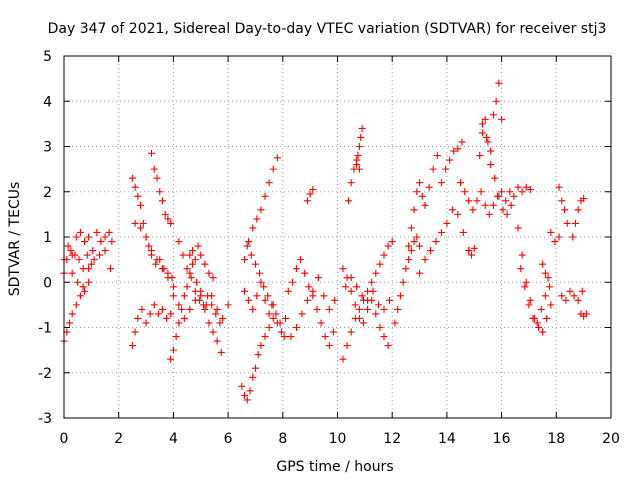 Image resolution: width=640 pixels, height=480 pixels. What do you see at coordinates (118, 439) in the screenshot?
I see `x-tick-label: 2` at bounding box center [118, 439].